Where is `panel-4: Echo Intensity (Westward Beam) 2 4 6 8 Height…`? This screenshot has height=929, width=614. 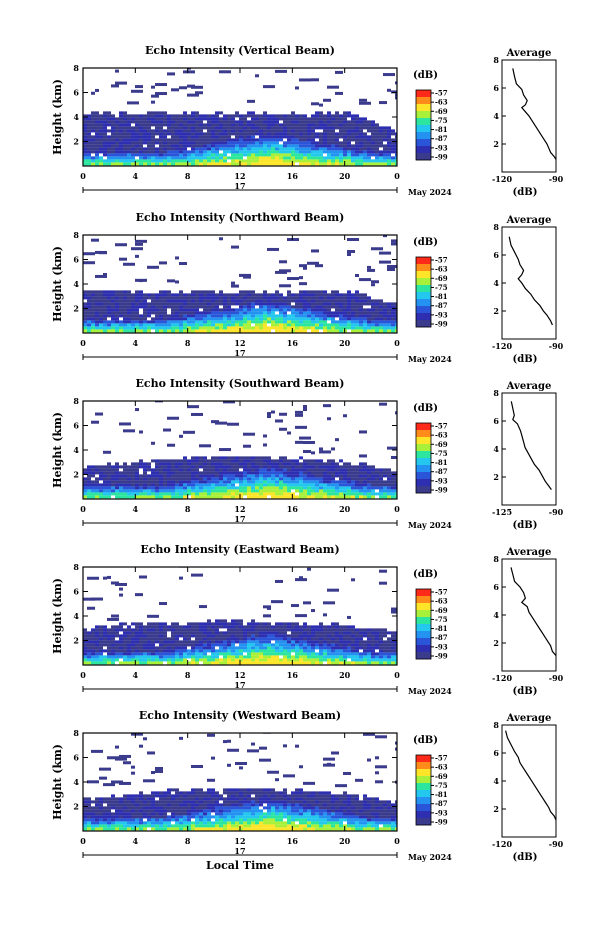
panel-4: Echo Intensity (Westward Beam) 2 4 6 8 Height… is located at coordinates (307, 790).